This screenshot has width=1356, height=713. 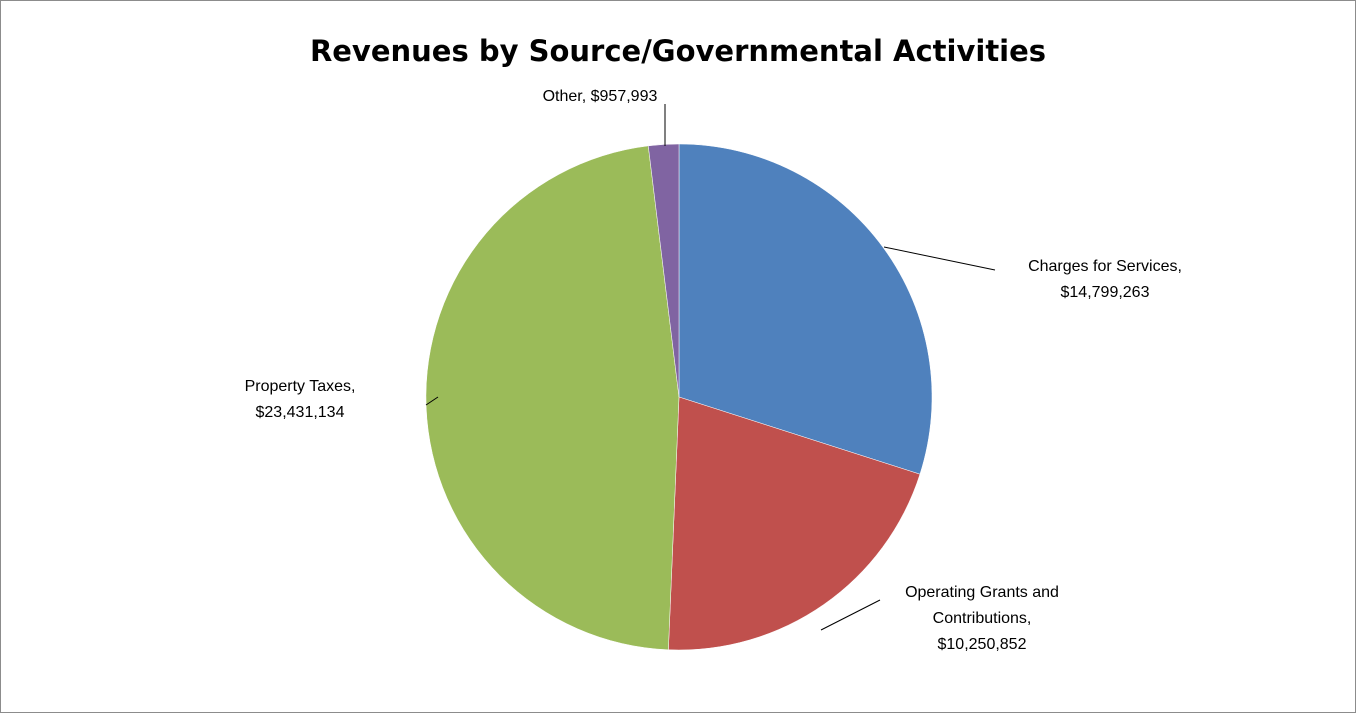 I want to click on data-label-line: Contributions,, so click(x=982, y=618).